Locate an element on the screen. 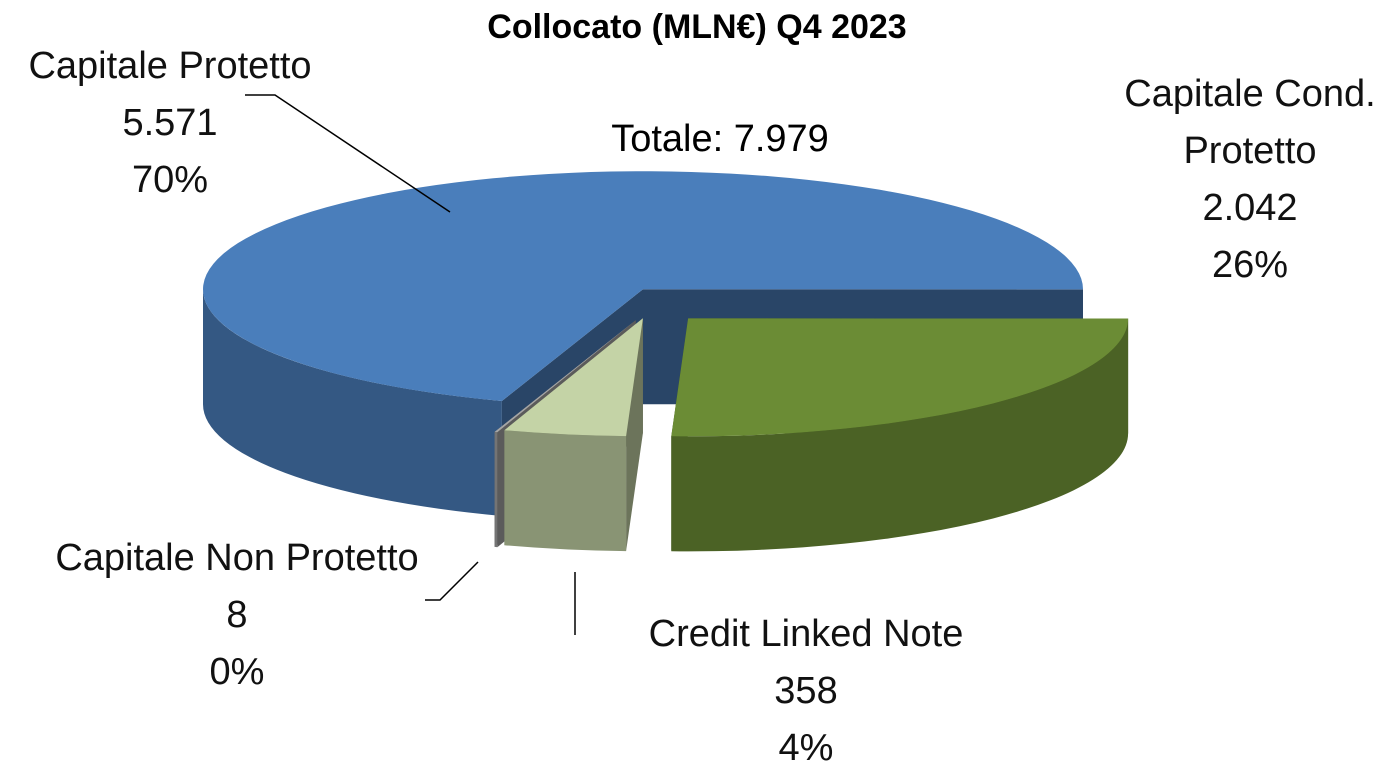  label-name: Capitale Cond. Protetto is located at coordinates (1250, 122).